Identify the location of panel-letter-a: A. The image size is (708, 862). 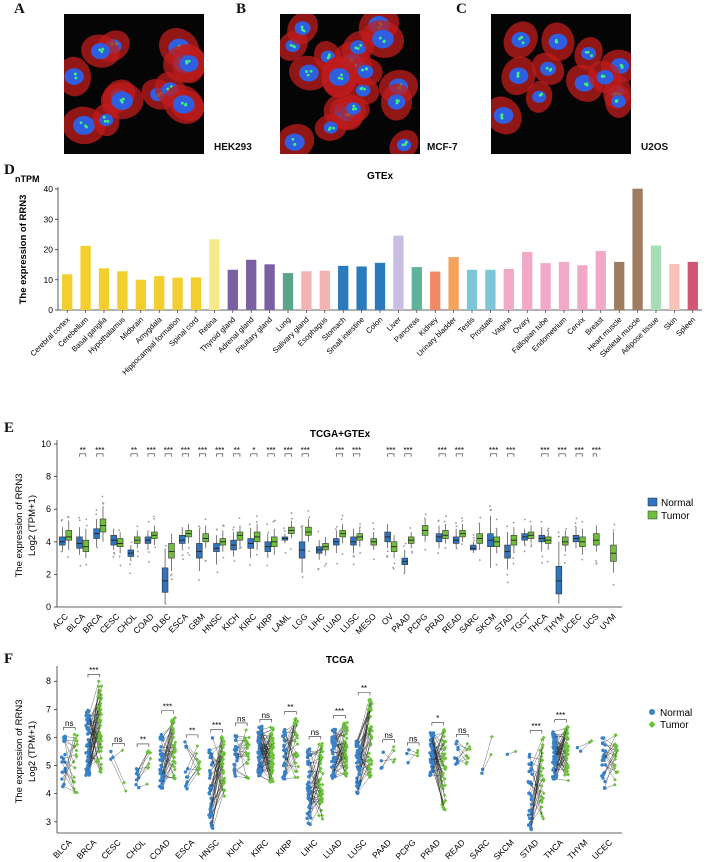
(19, 9).